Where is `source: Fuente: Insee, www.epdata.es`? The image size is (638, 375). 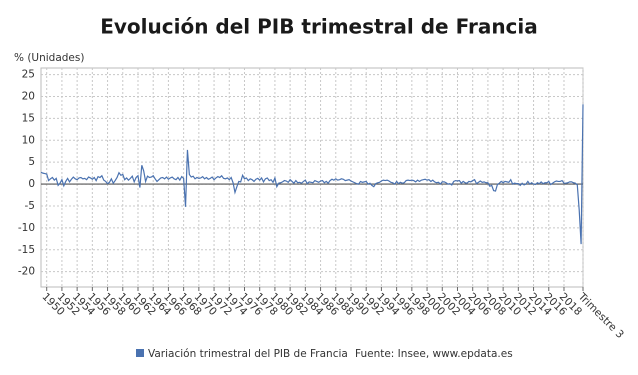
source: Fuente: Insee, www.epdata.es is located at coordinates (434, 354).